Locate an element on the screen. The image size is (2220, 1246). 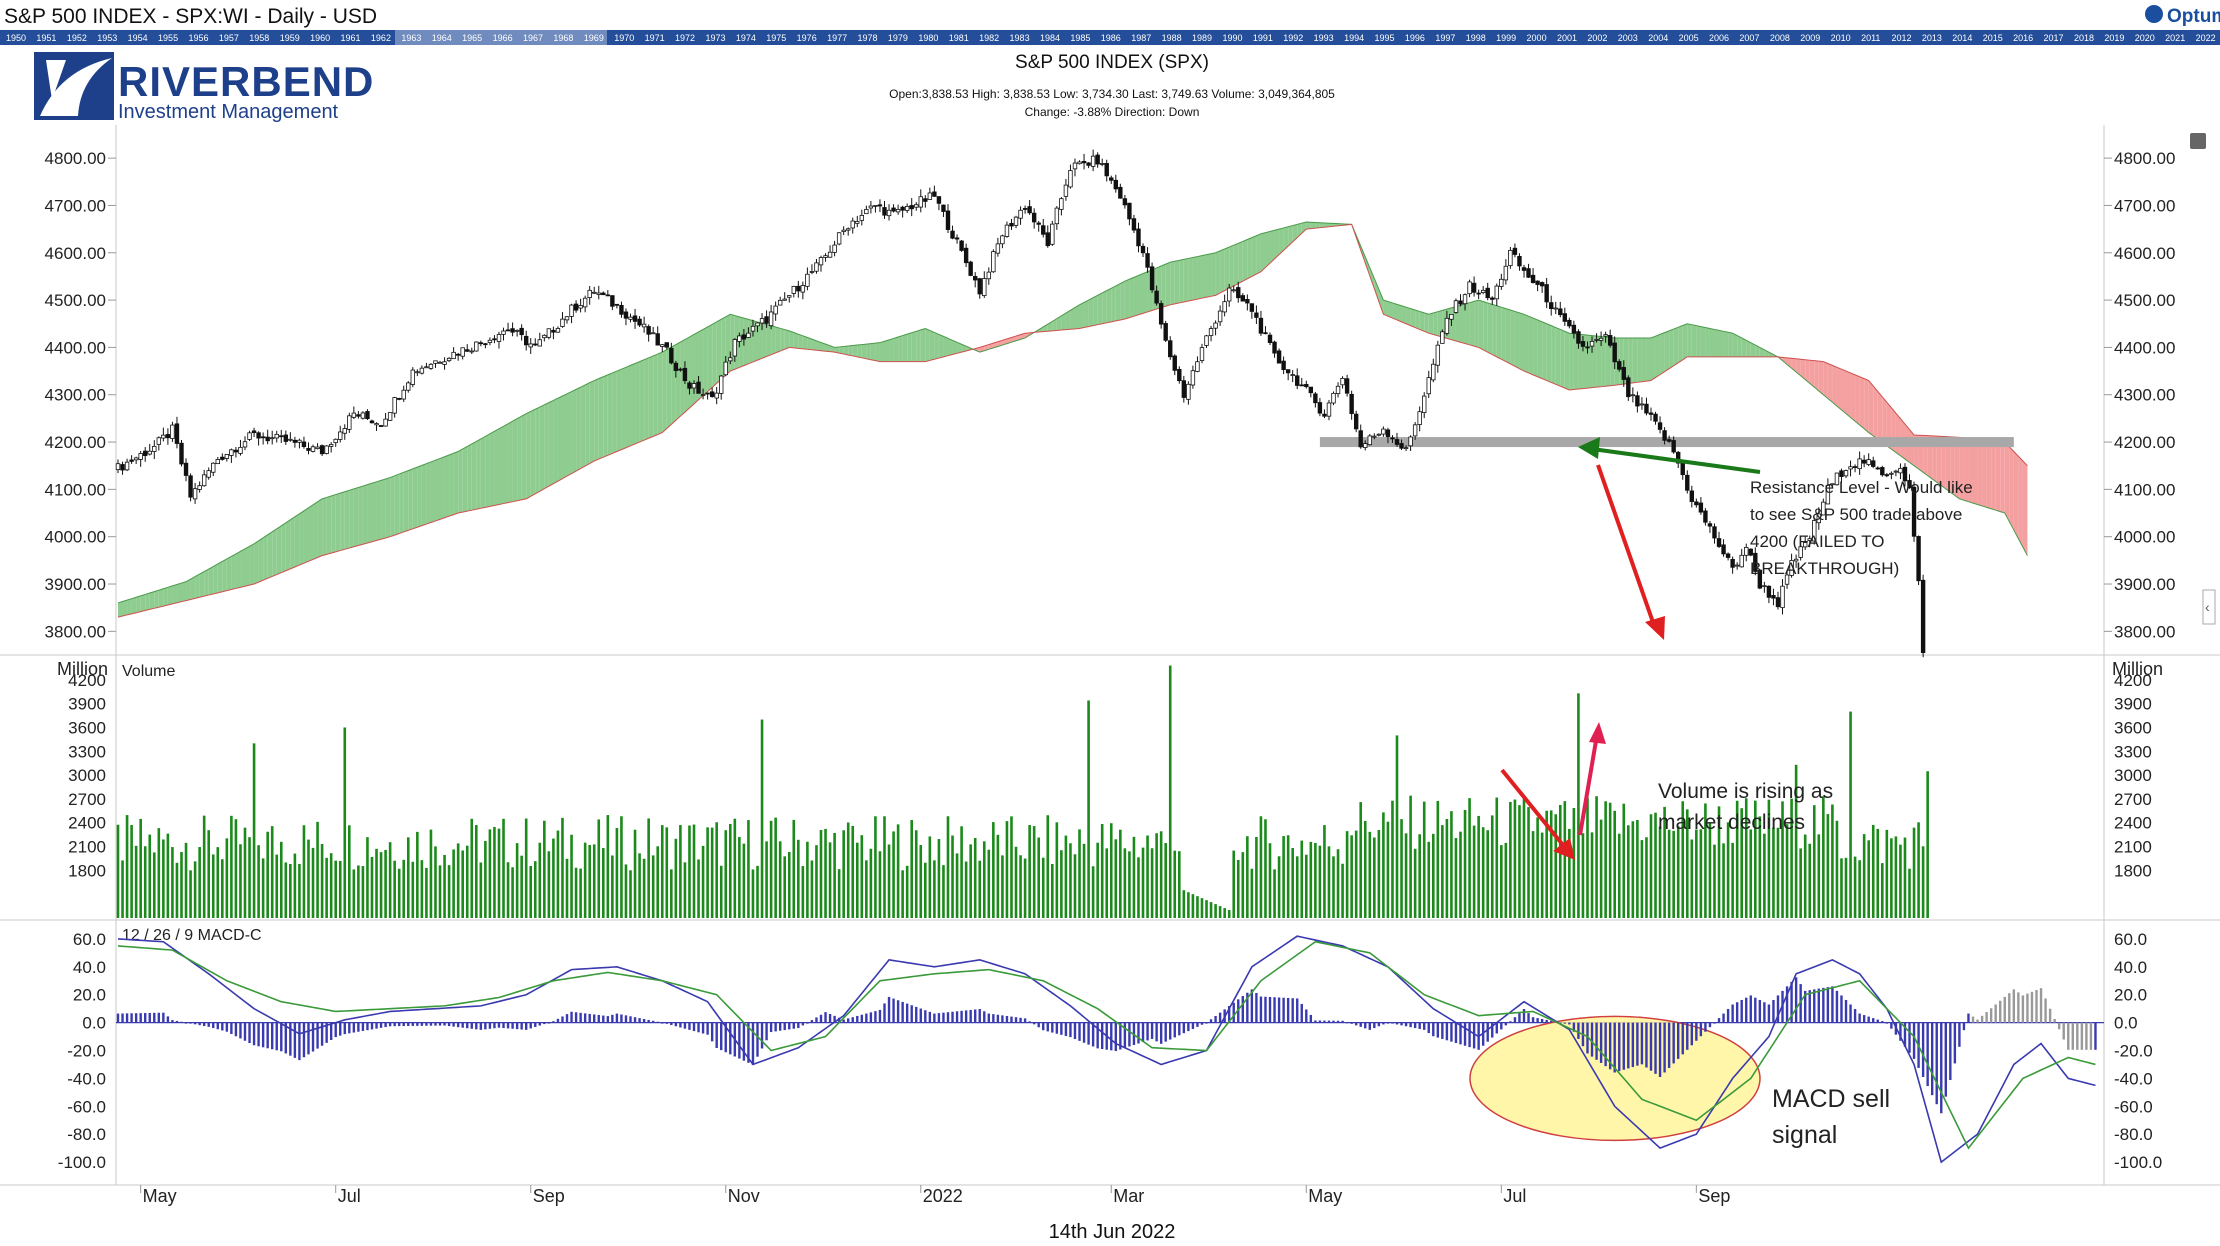
volume-y-tick-left: 4200 is located at coordinates (87, 680).